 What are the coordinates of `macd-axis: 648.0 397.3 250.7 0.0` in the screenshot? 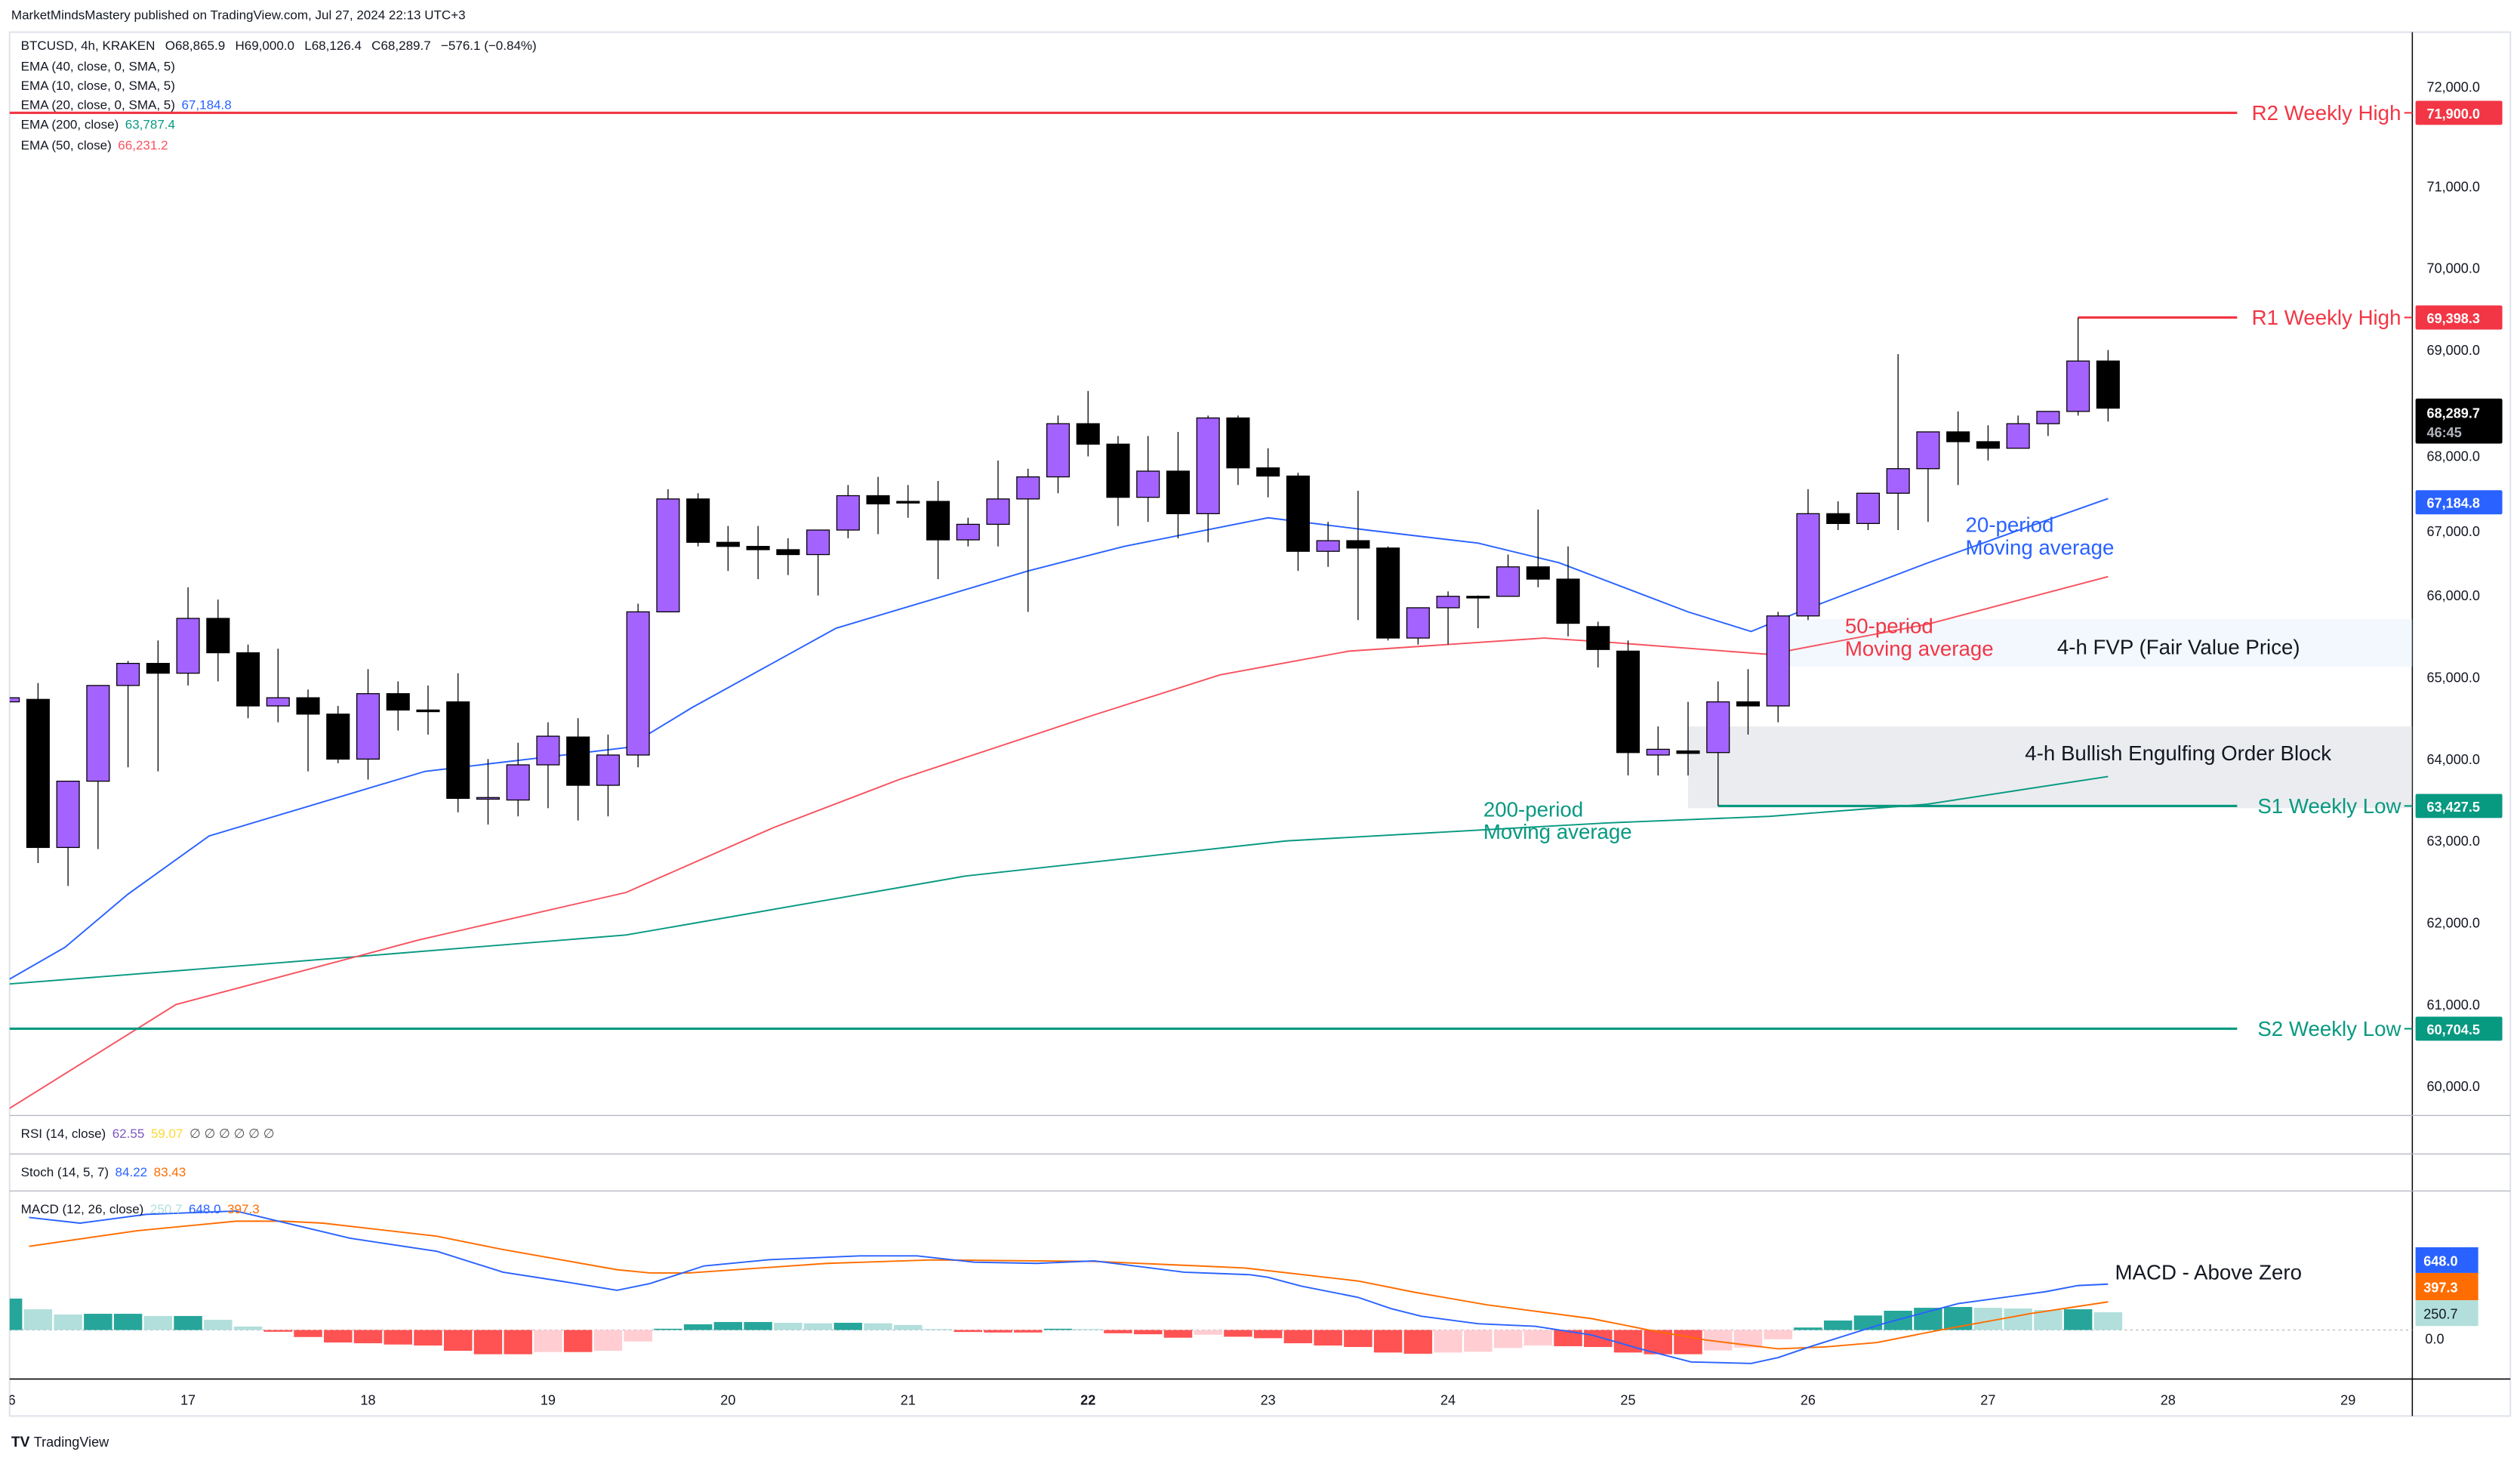 It's located at (2446, 1297).